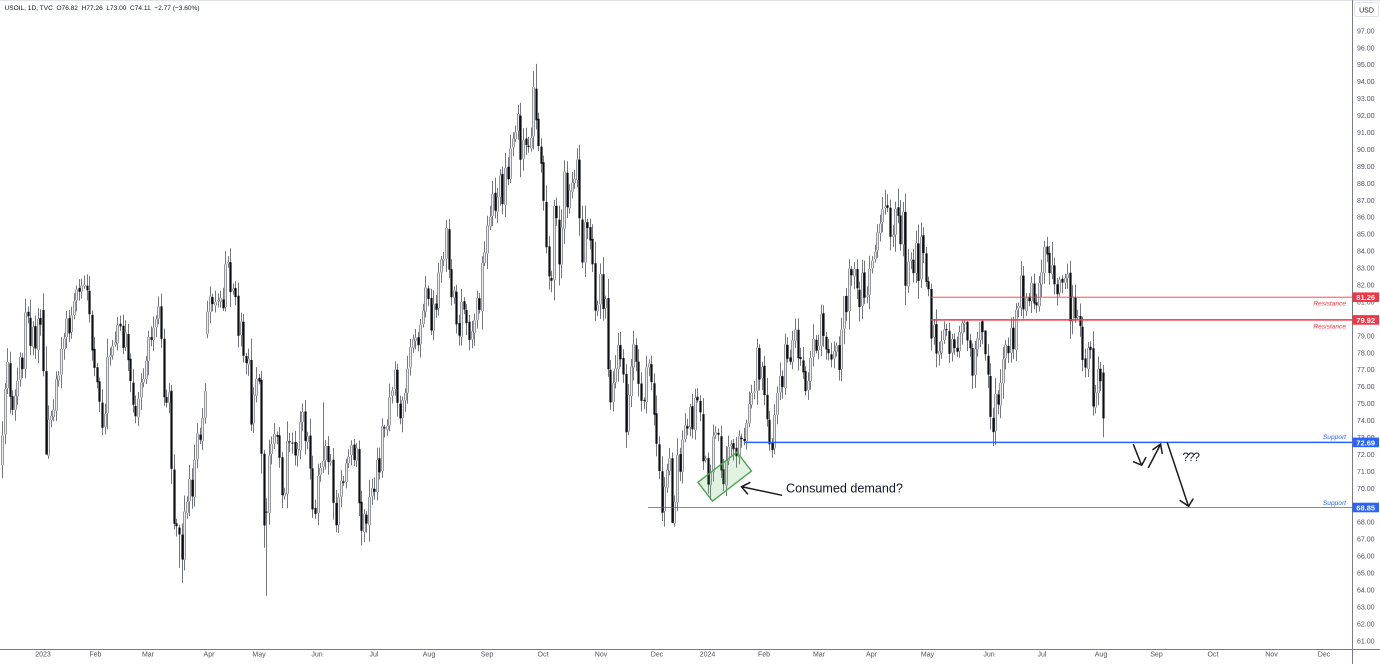  I want to click on svg-text: 77.00, so click(1366, 370).